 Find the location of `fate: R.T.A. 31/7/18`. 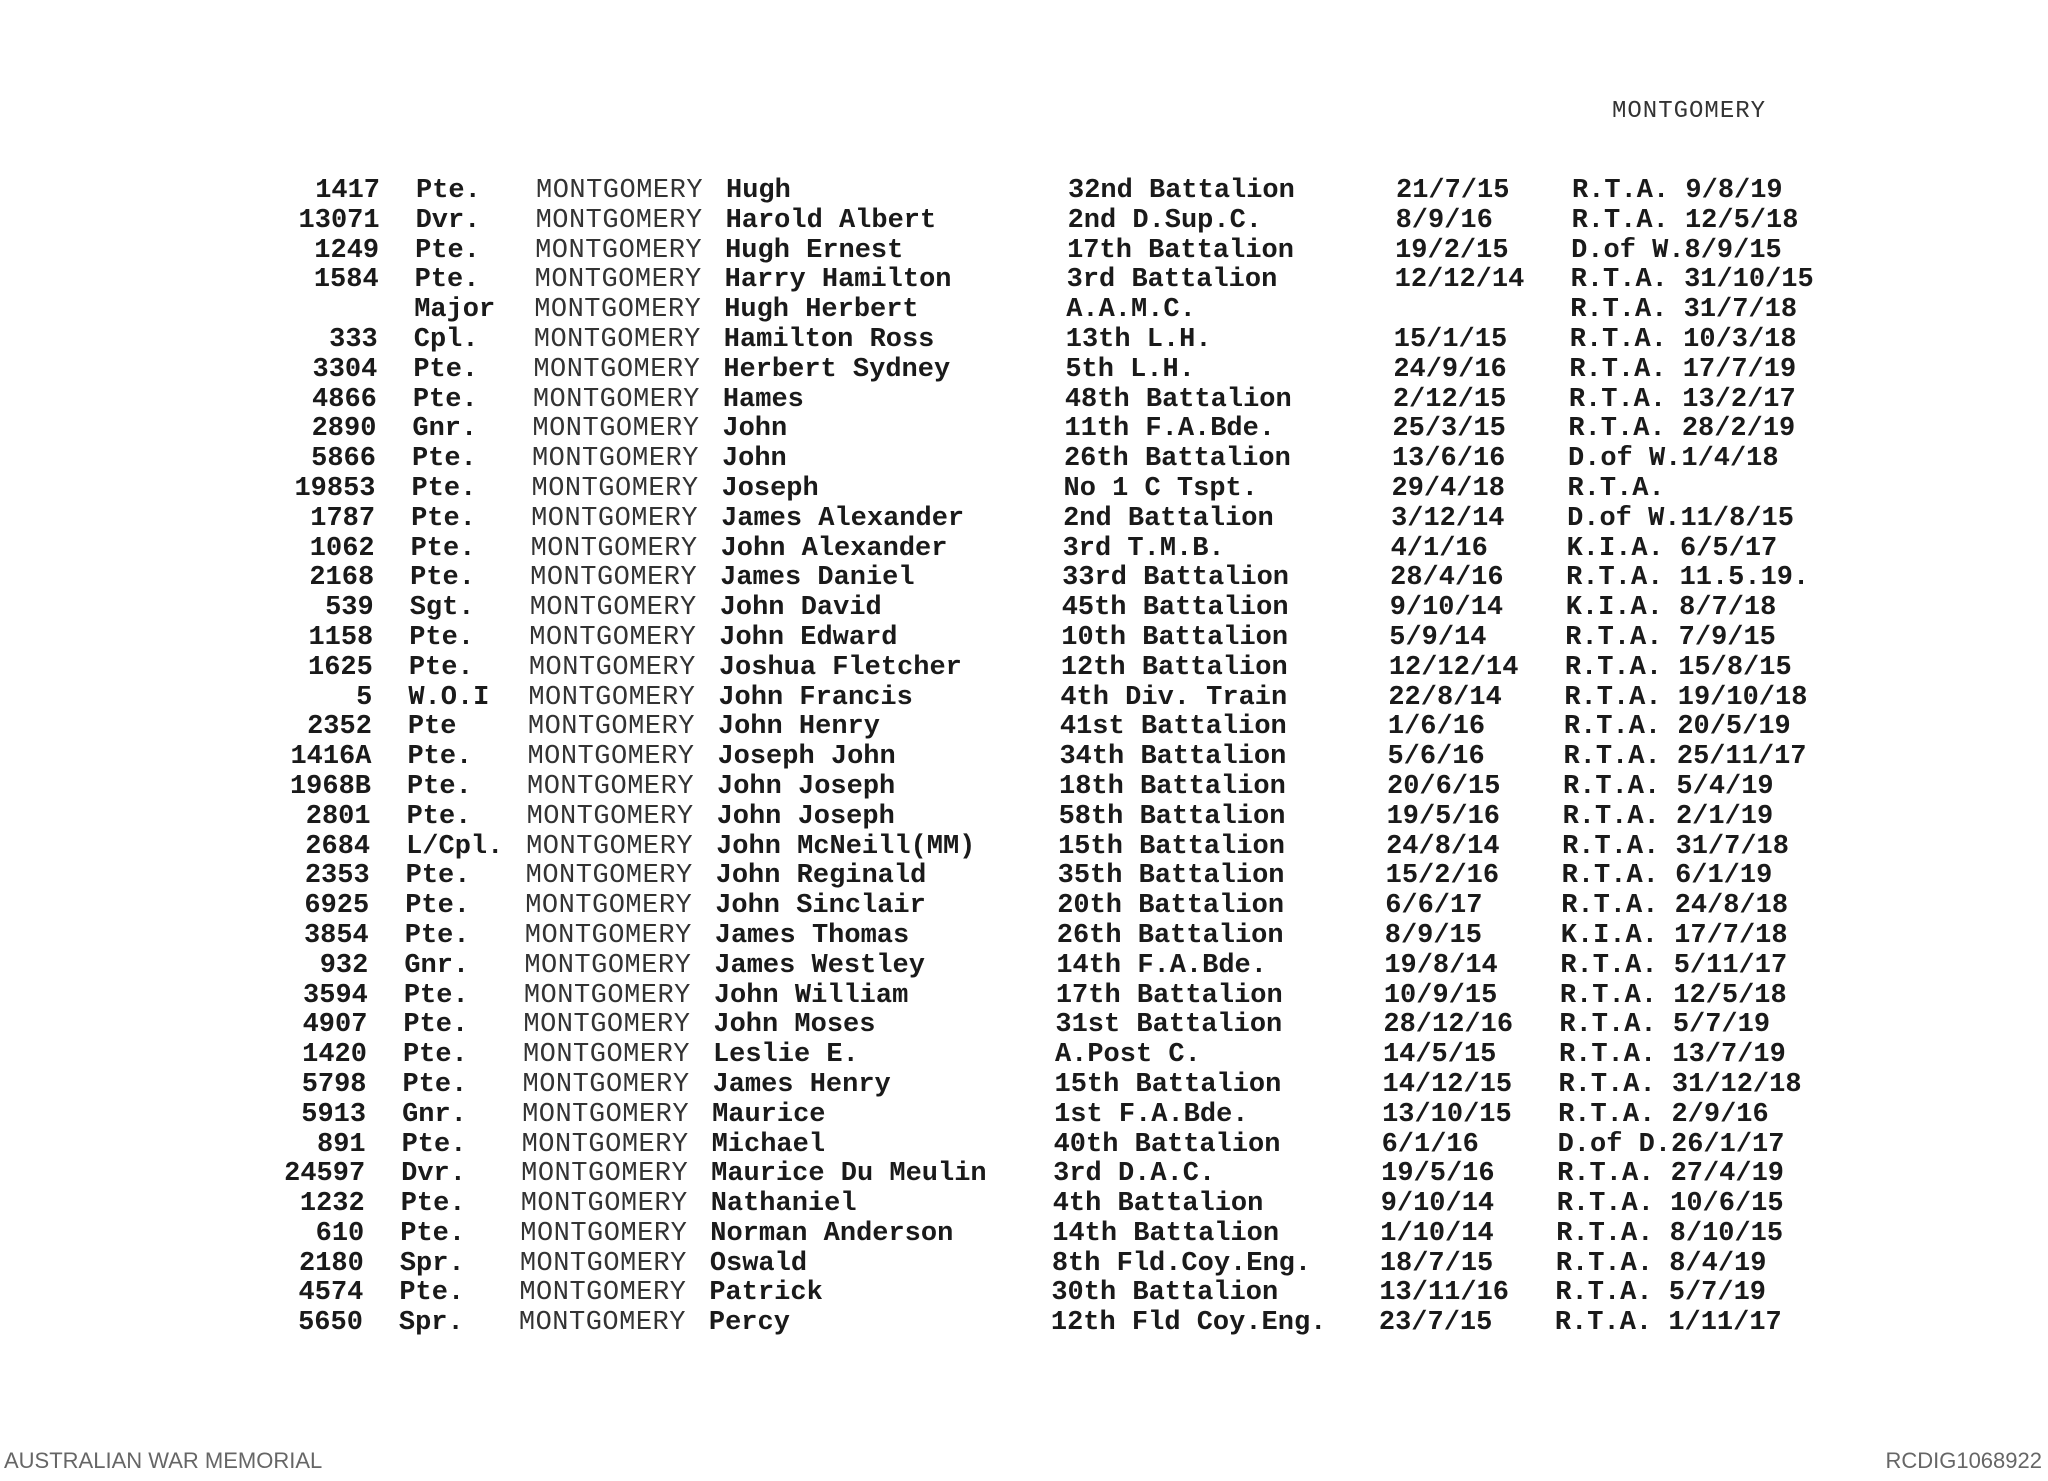

fate: R.T.A. 31/7/18 is located at coordinates (1684, 310).